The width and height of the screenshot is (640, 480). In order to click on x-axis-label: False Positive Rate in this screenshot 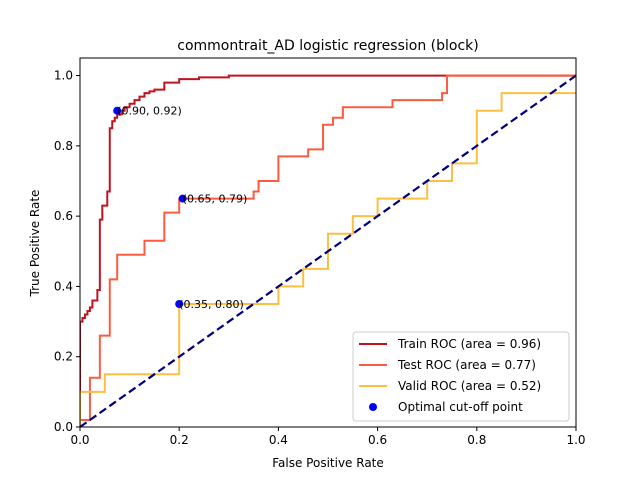, I will do `click(328, 463)`.